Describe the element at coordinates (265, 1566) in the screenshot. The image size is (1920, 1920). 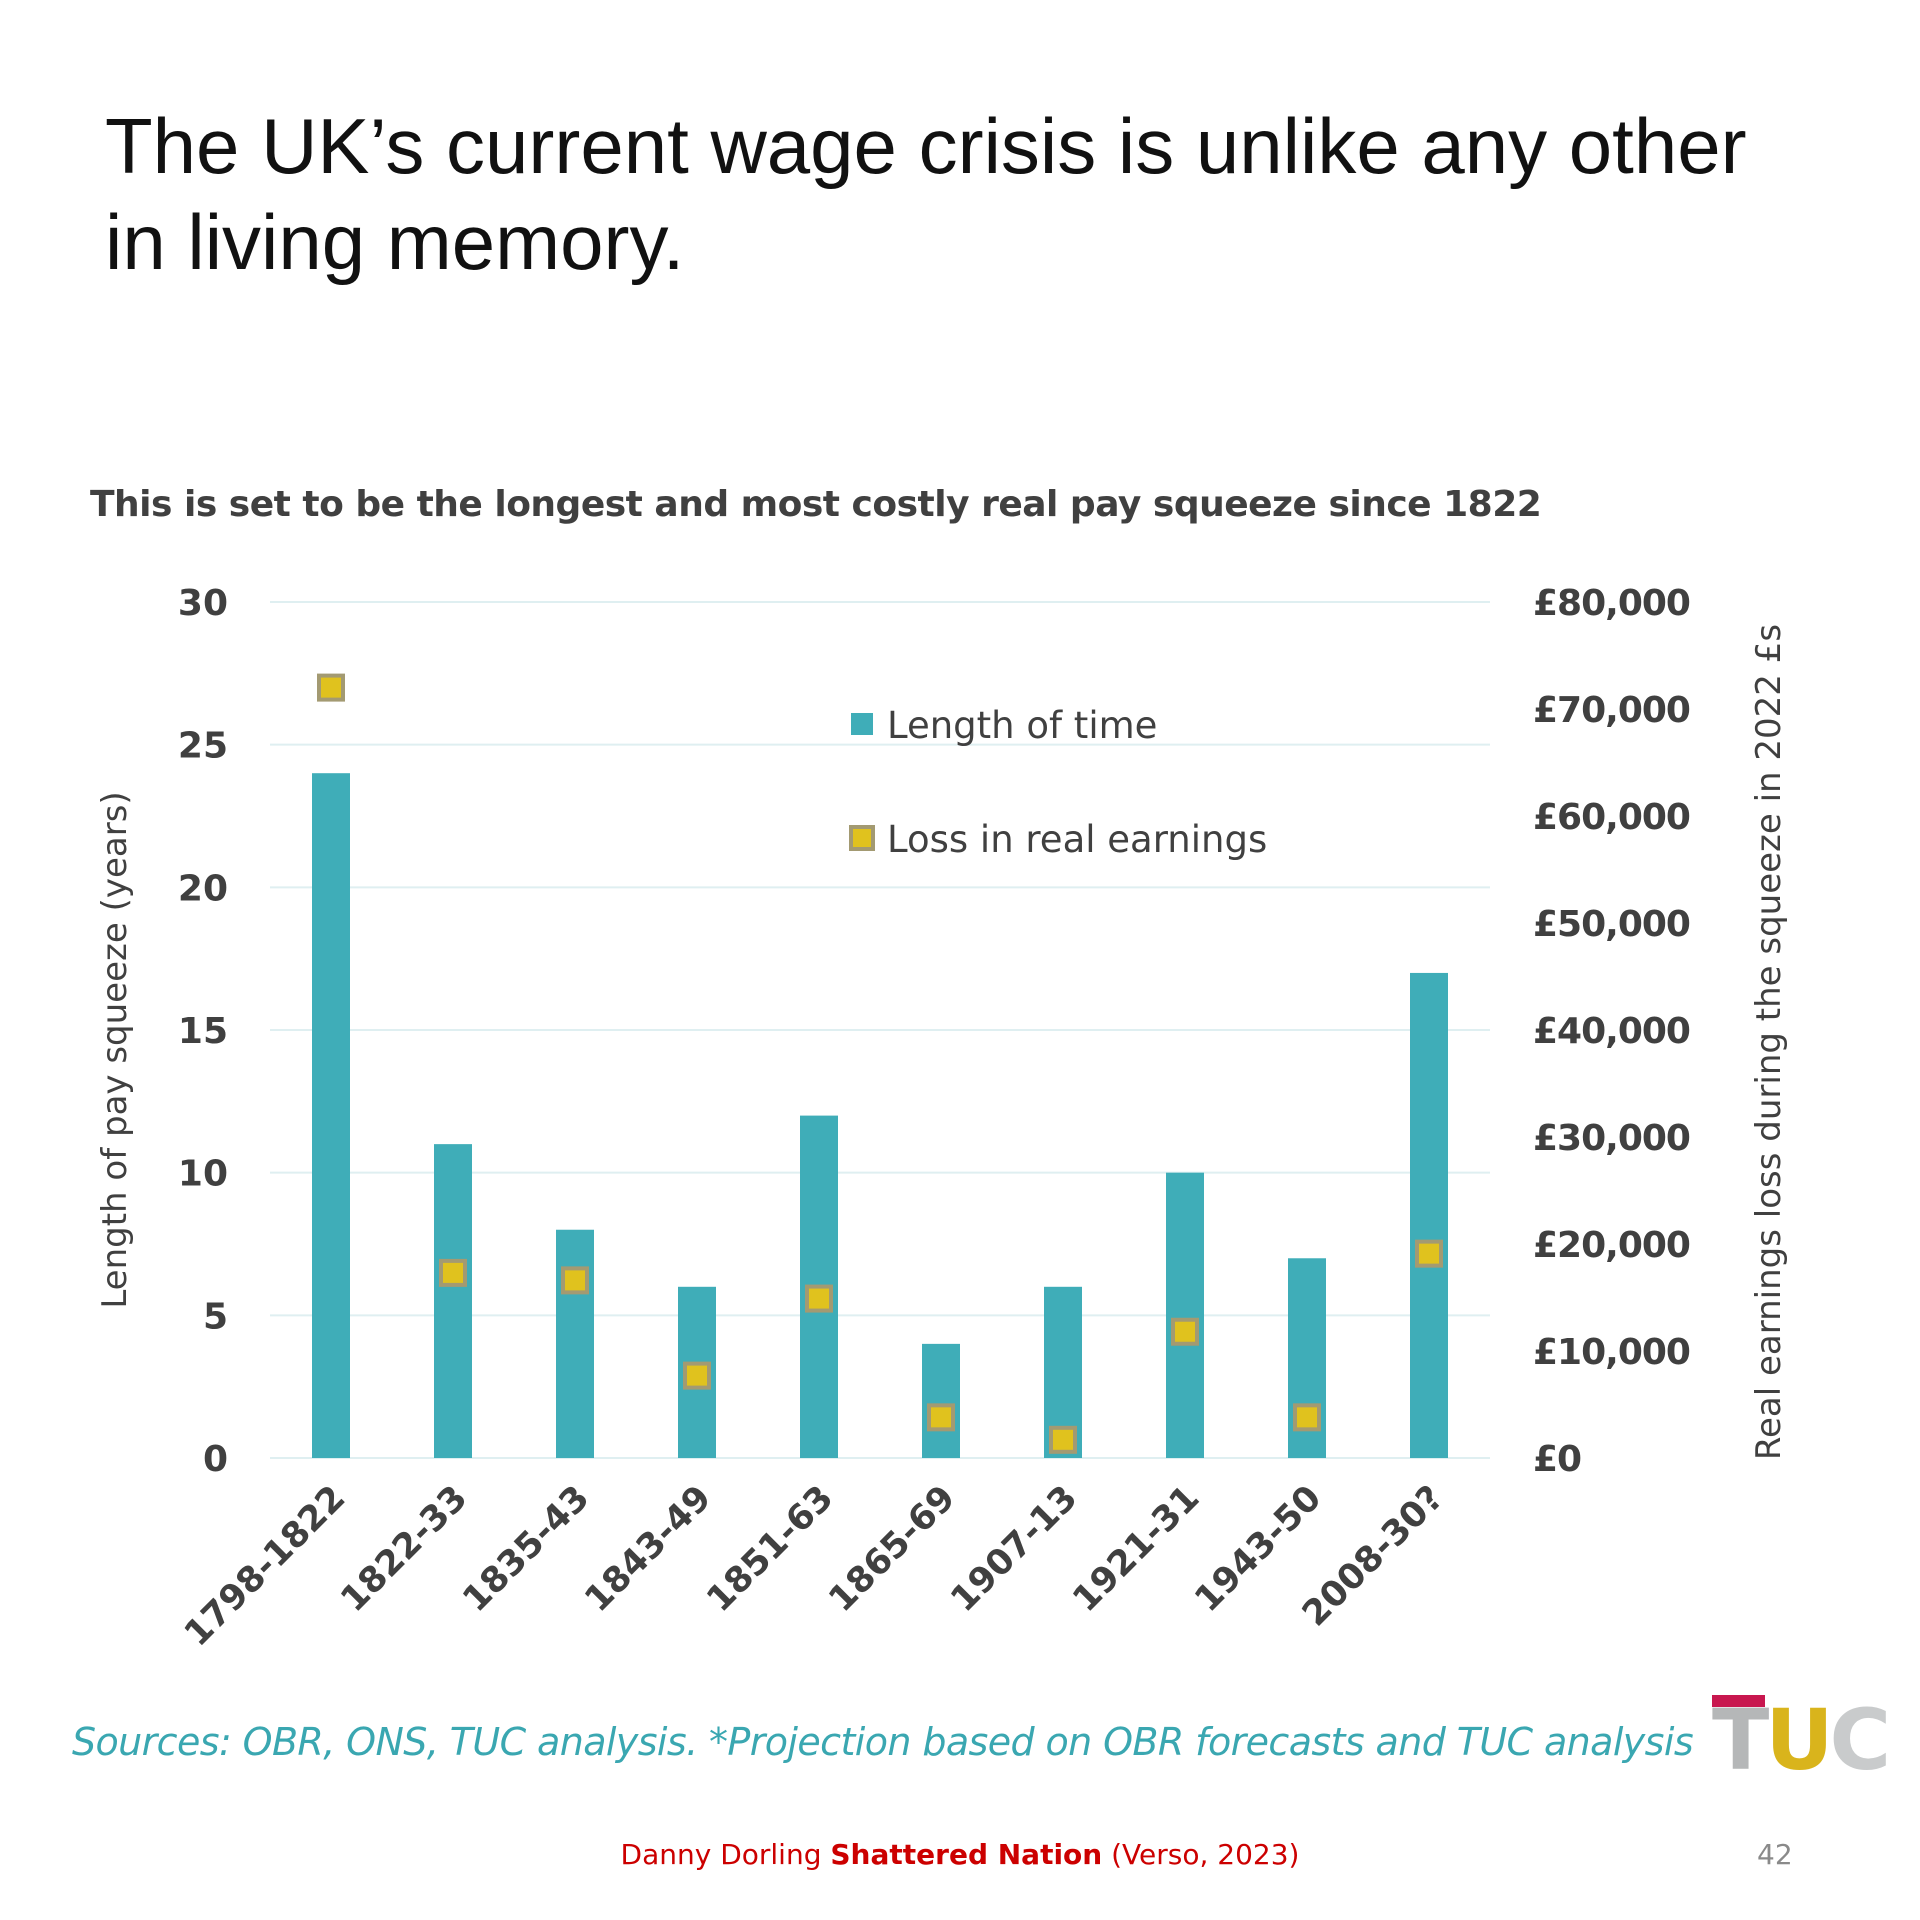
I see `x-tick-label: 1798-1822` at that location.